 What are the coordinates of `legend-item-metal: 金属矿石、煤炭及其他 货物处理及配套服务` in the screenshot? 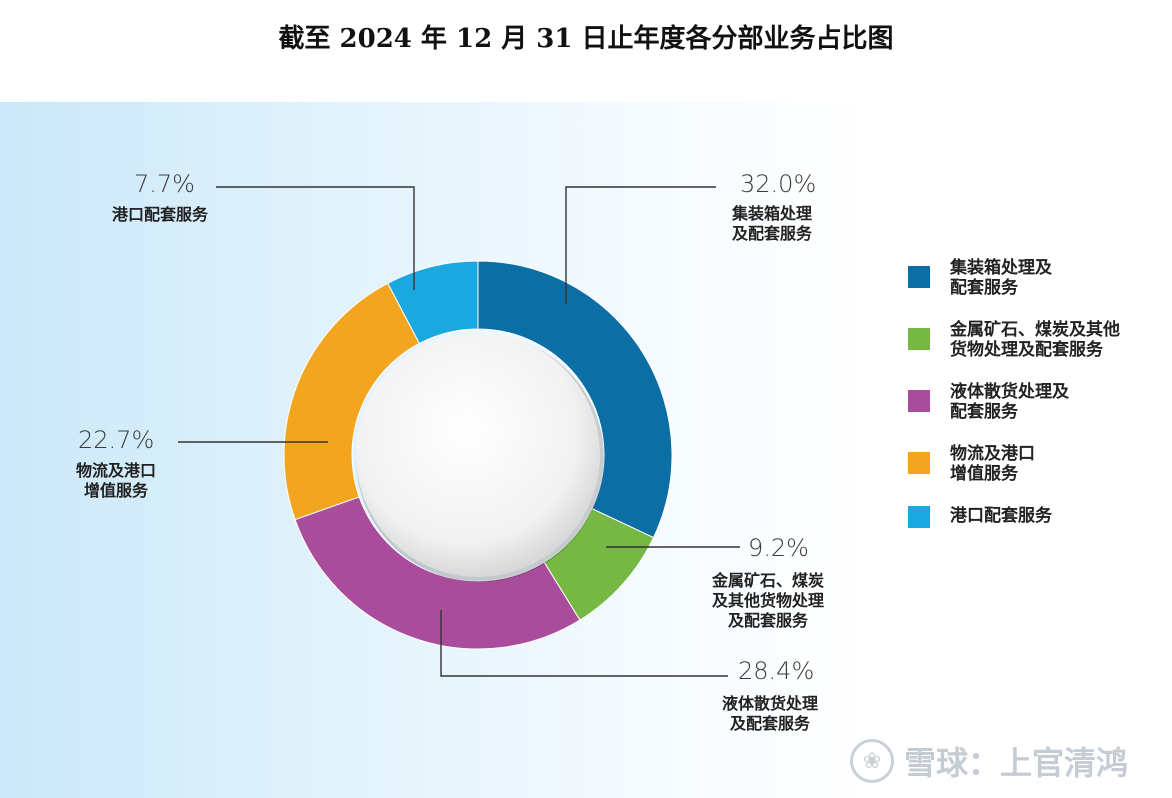 It's located at (1014, 340).